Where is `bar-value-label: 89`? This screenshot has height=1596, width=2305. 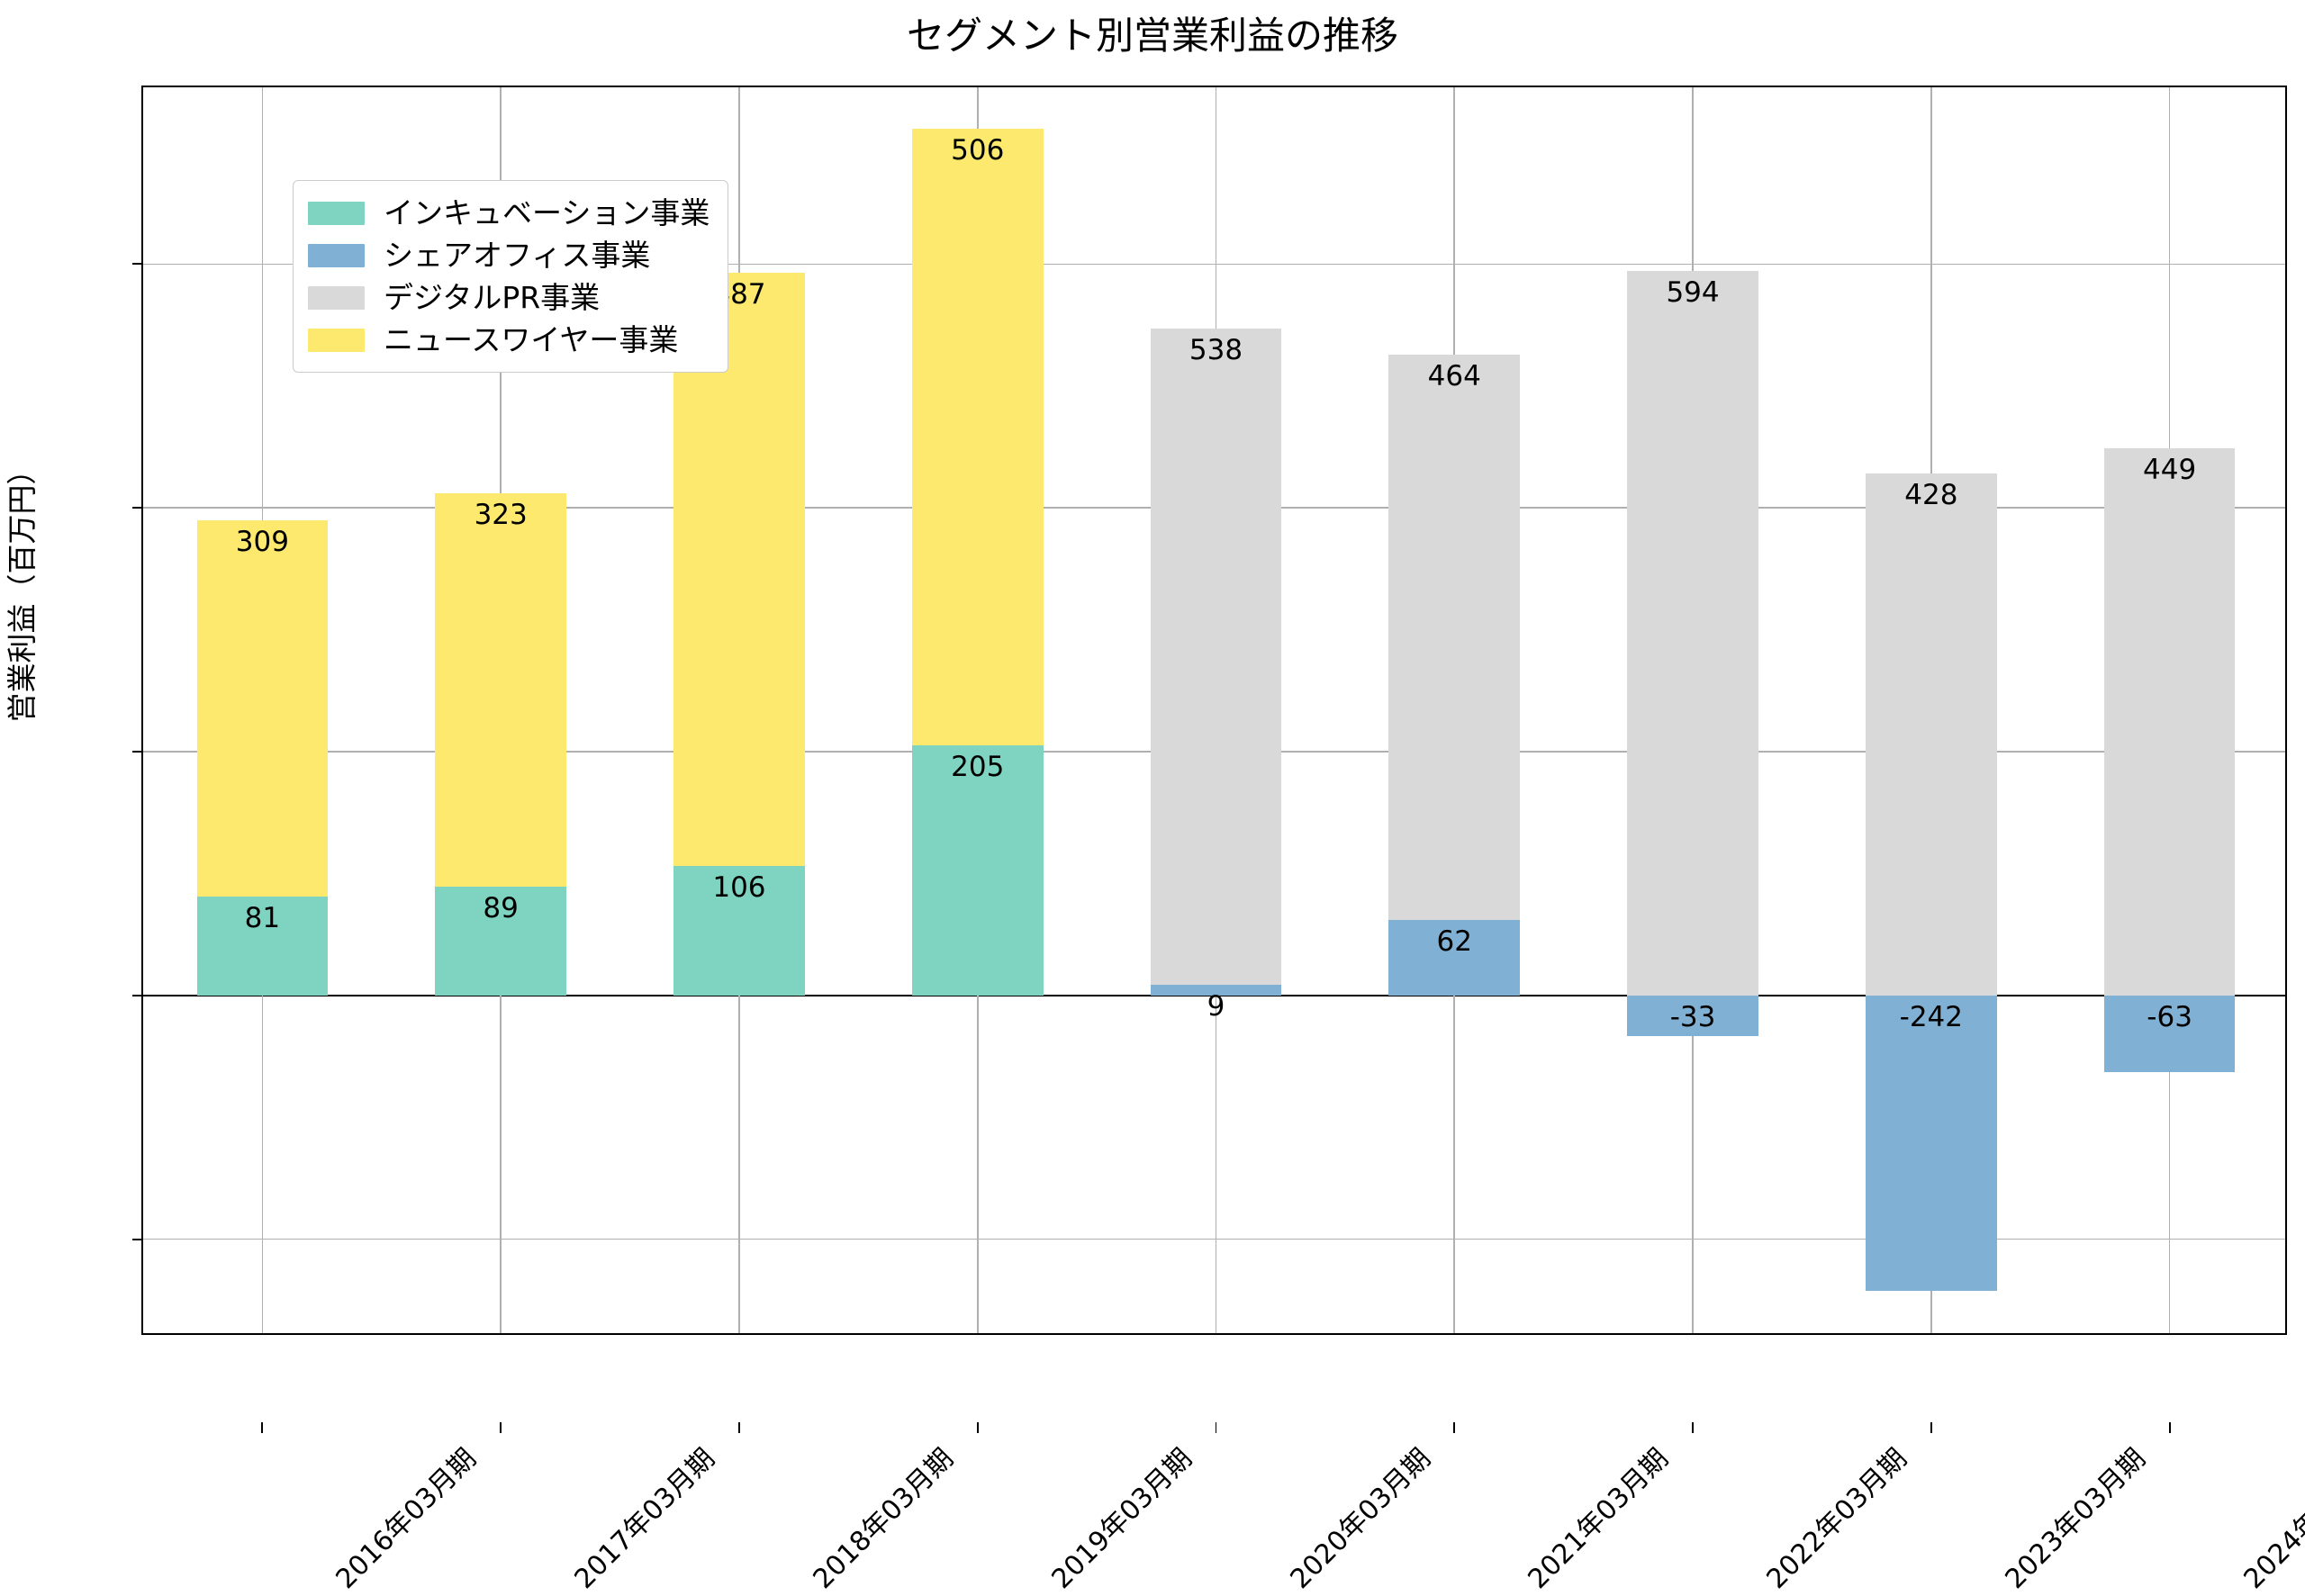 bar-value-label: 89 is located at coordinates (501, 908).